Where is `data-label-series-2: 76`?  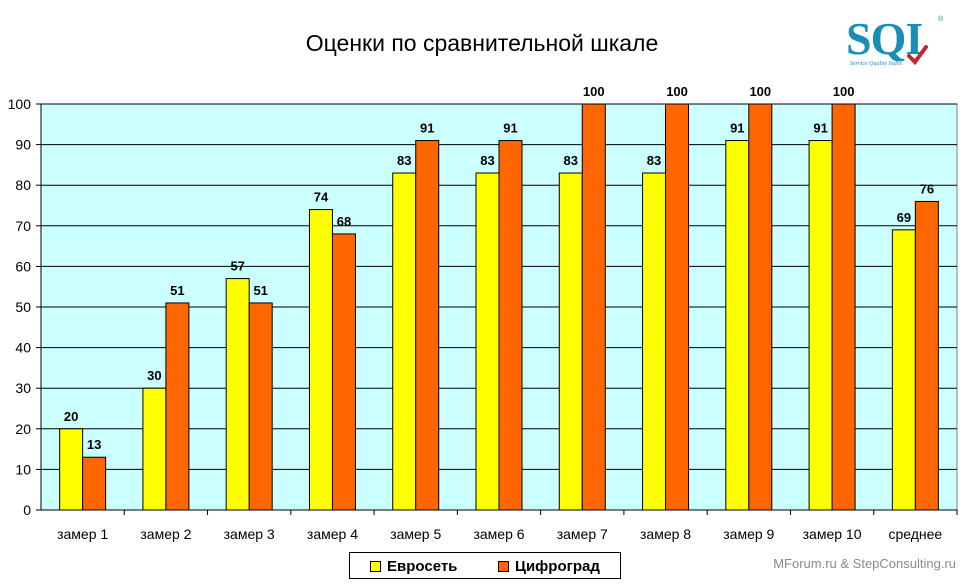
data-label-series-2: 76 is located at coordinates (927, 188).